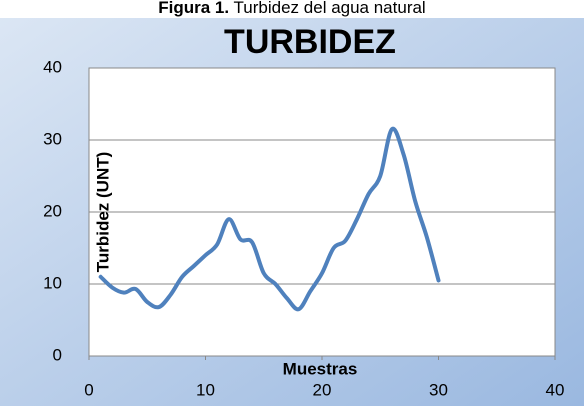  I want to click on x-tick-label: 40, so click(555, 389).